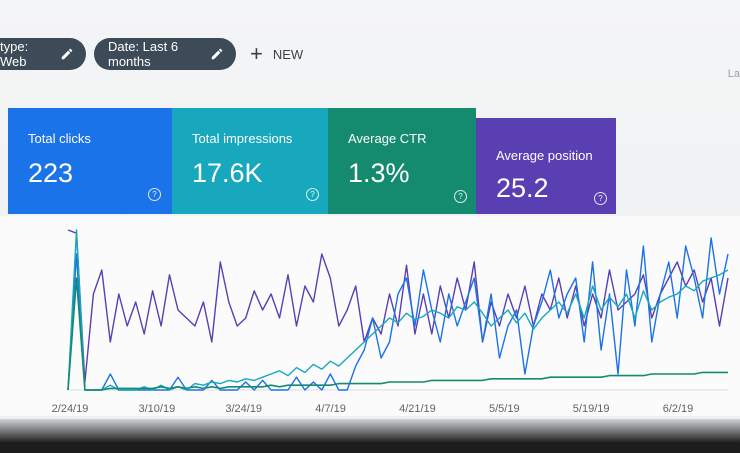 The width and height of the screenshot is (740, 453). I want to click on x-tick-label: 2/24/19, so click(70, 409).